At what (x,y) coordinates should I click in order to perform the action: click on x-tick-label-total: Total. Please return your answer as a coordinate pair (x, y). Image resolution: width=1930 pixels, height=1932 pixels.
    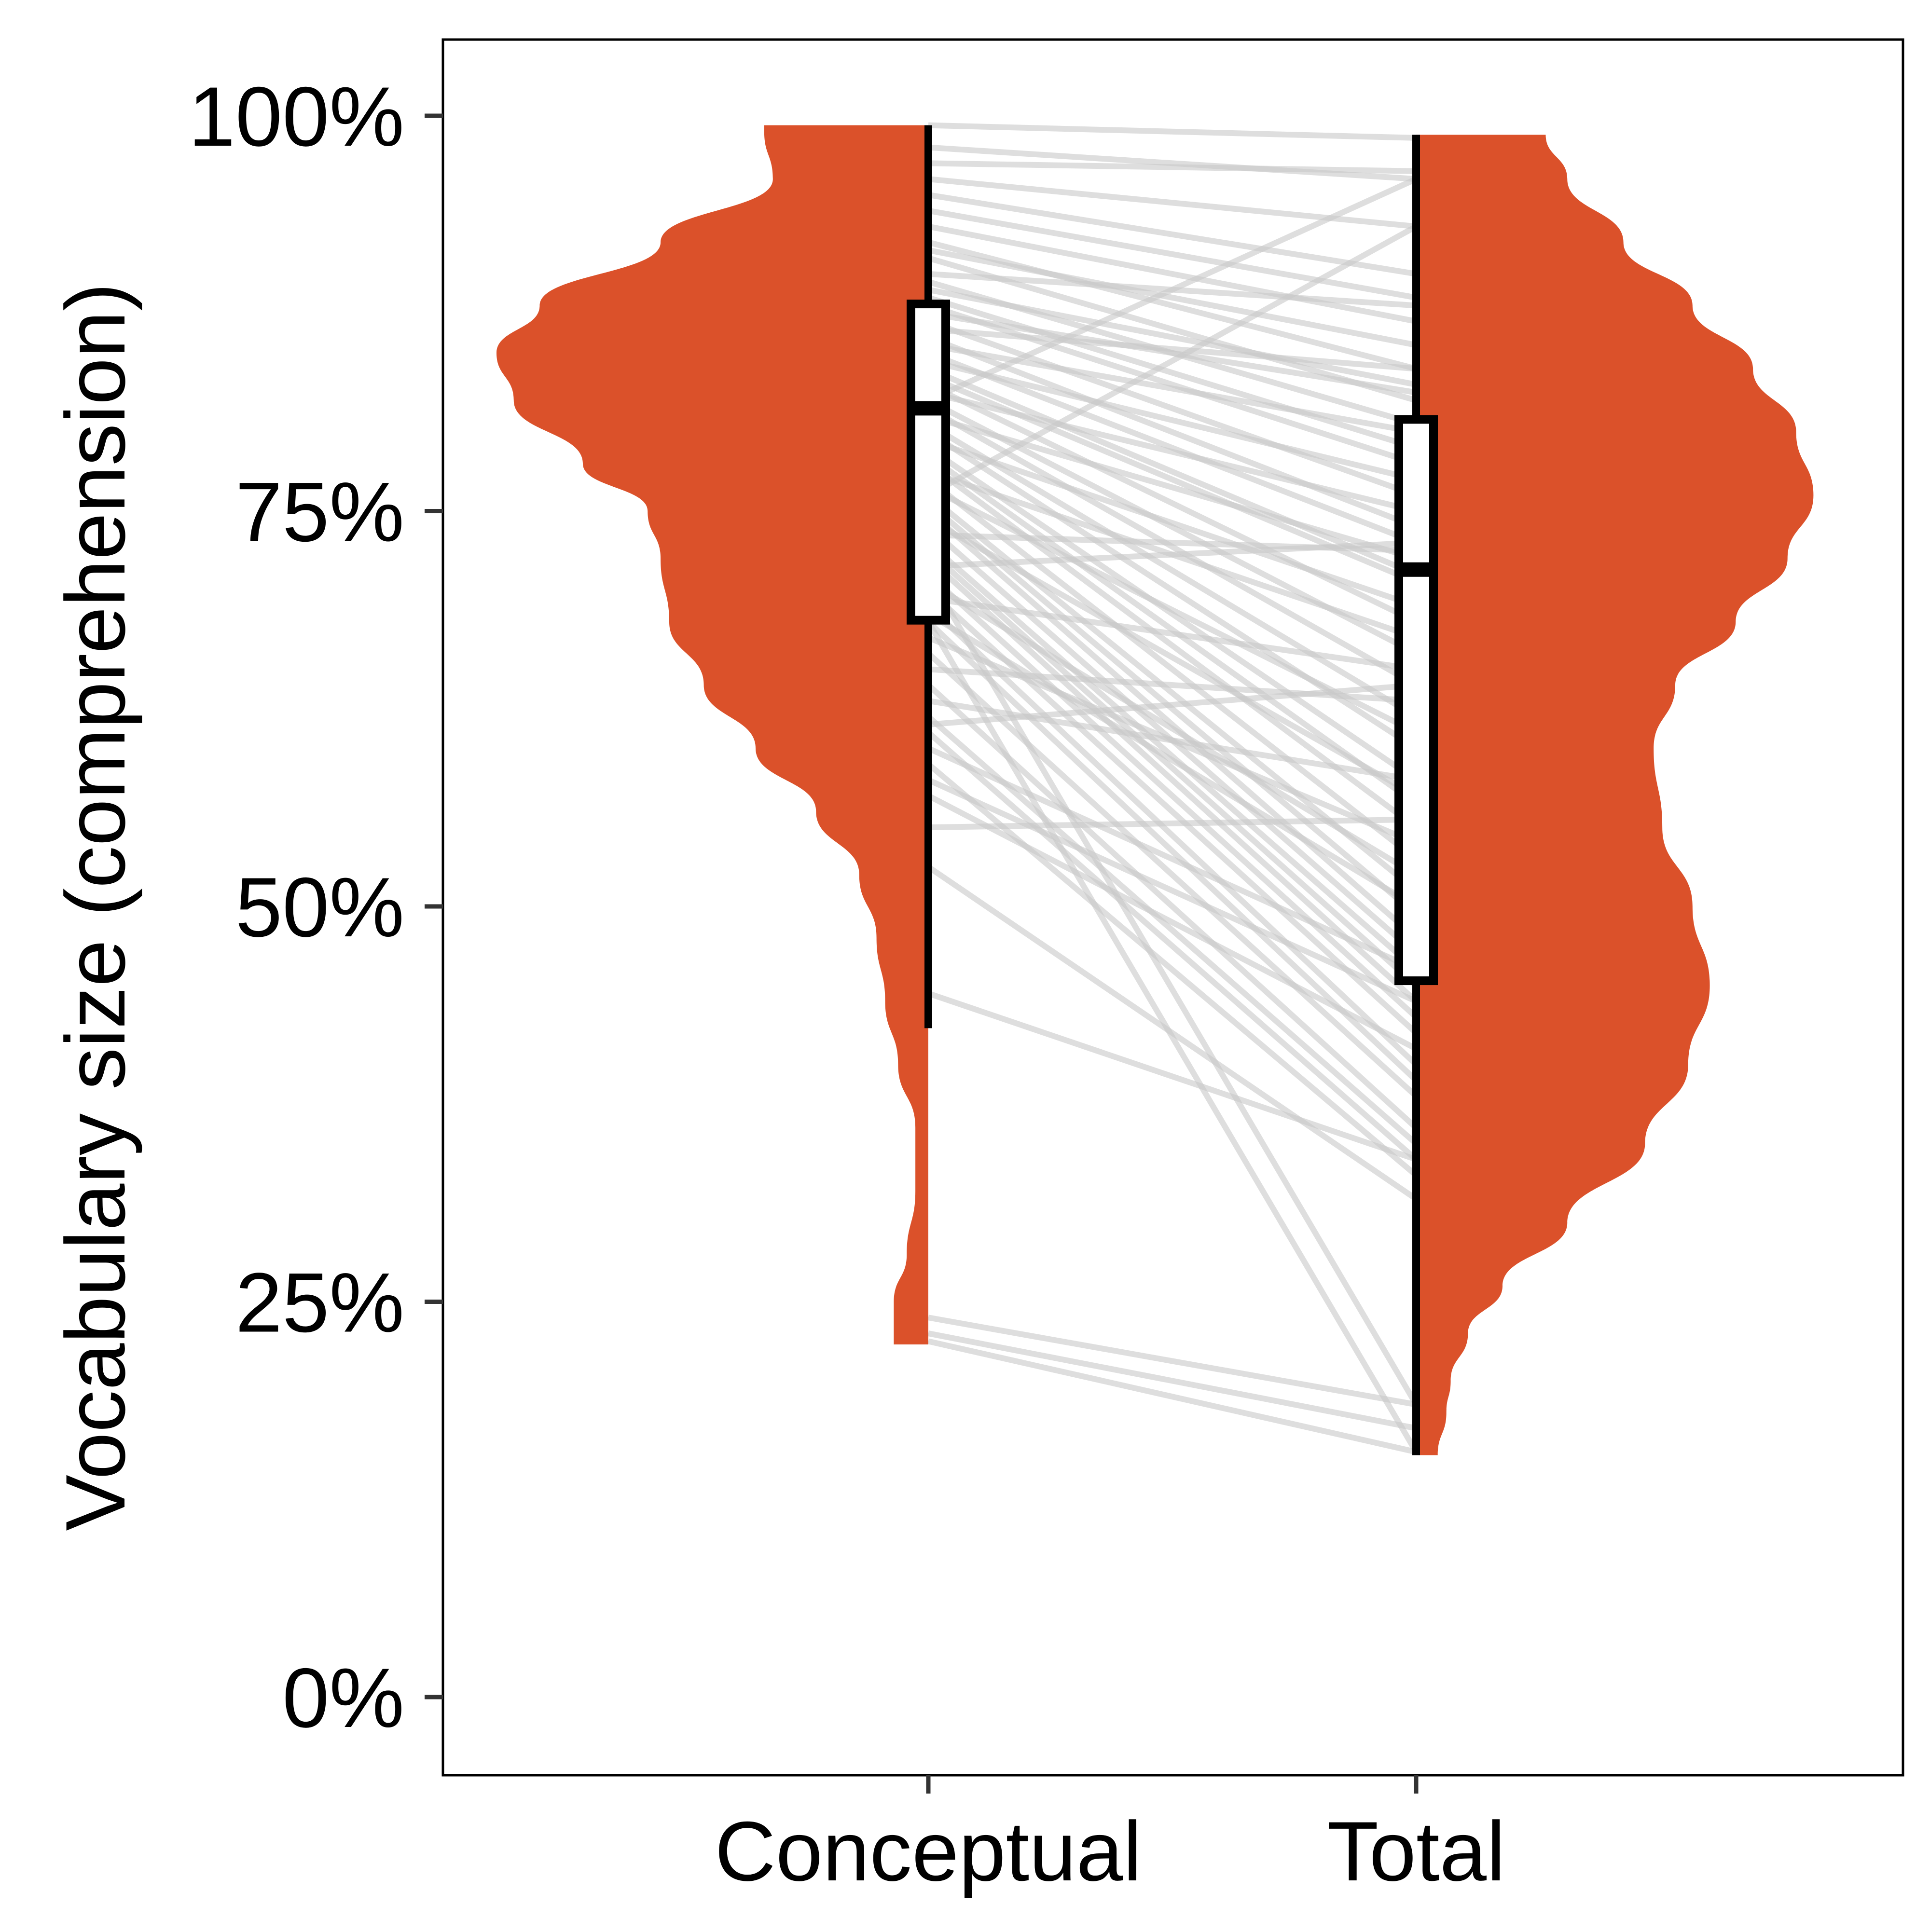
    Looking at the image, I should click on (1416, 1852).